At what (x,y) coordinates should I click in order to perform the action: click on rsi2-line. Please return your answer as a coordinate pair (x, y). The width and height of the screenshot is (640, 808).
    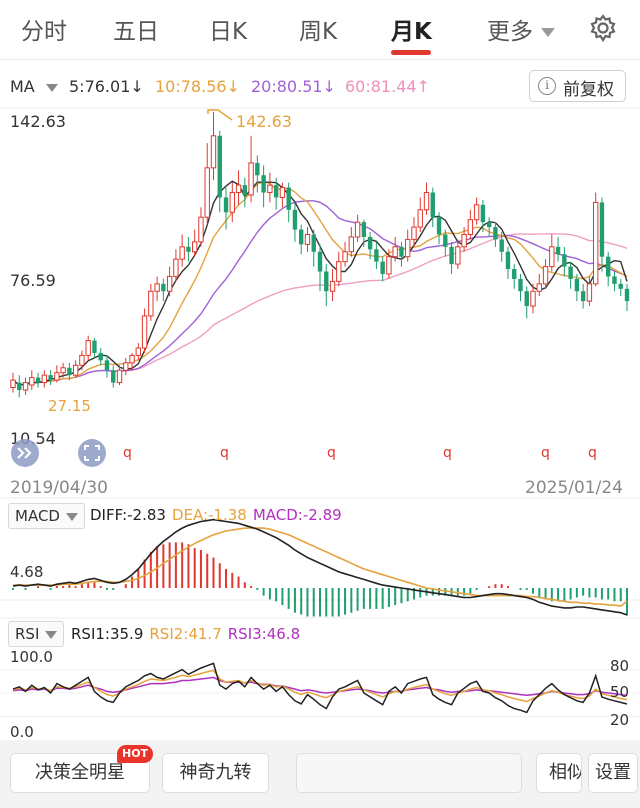
    Looking at the image, I should click on (320, 686).